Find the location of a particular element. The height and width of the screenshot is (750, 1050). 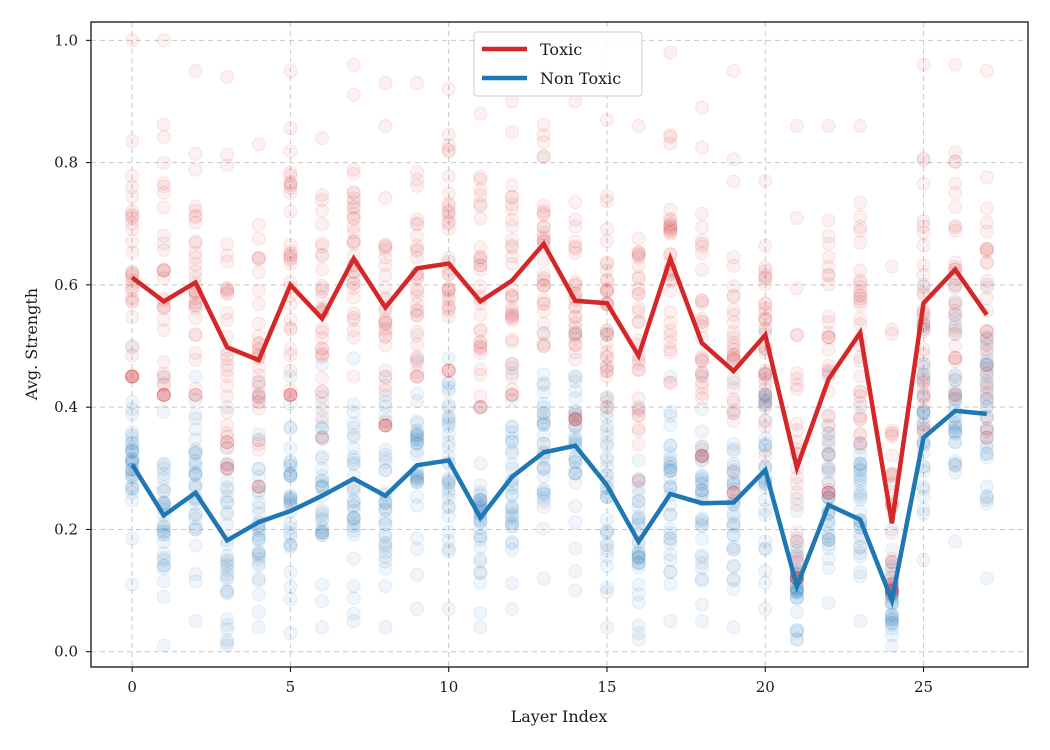

legend-label-non-toxic: Non Toxic is located at coordinates (580, 78).